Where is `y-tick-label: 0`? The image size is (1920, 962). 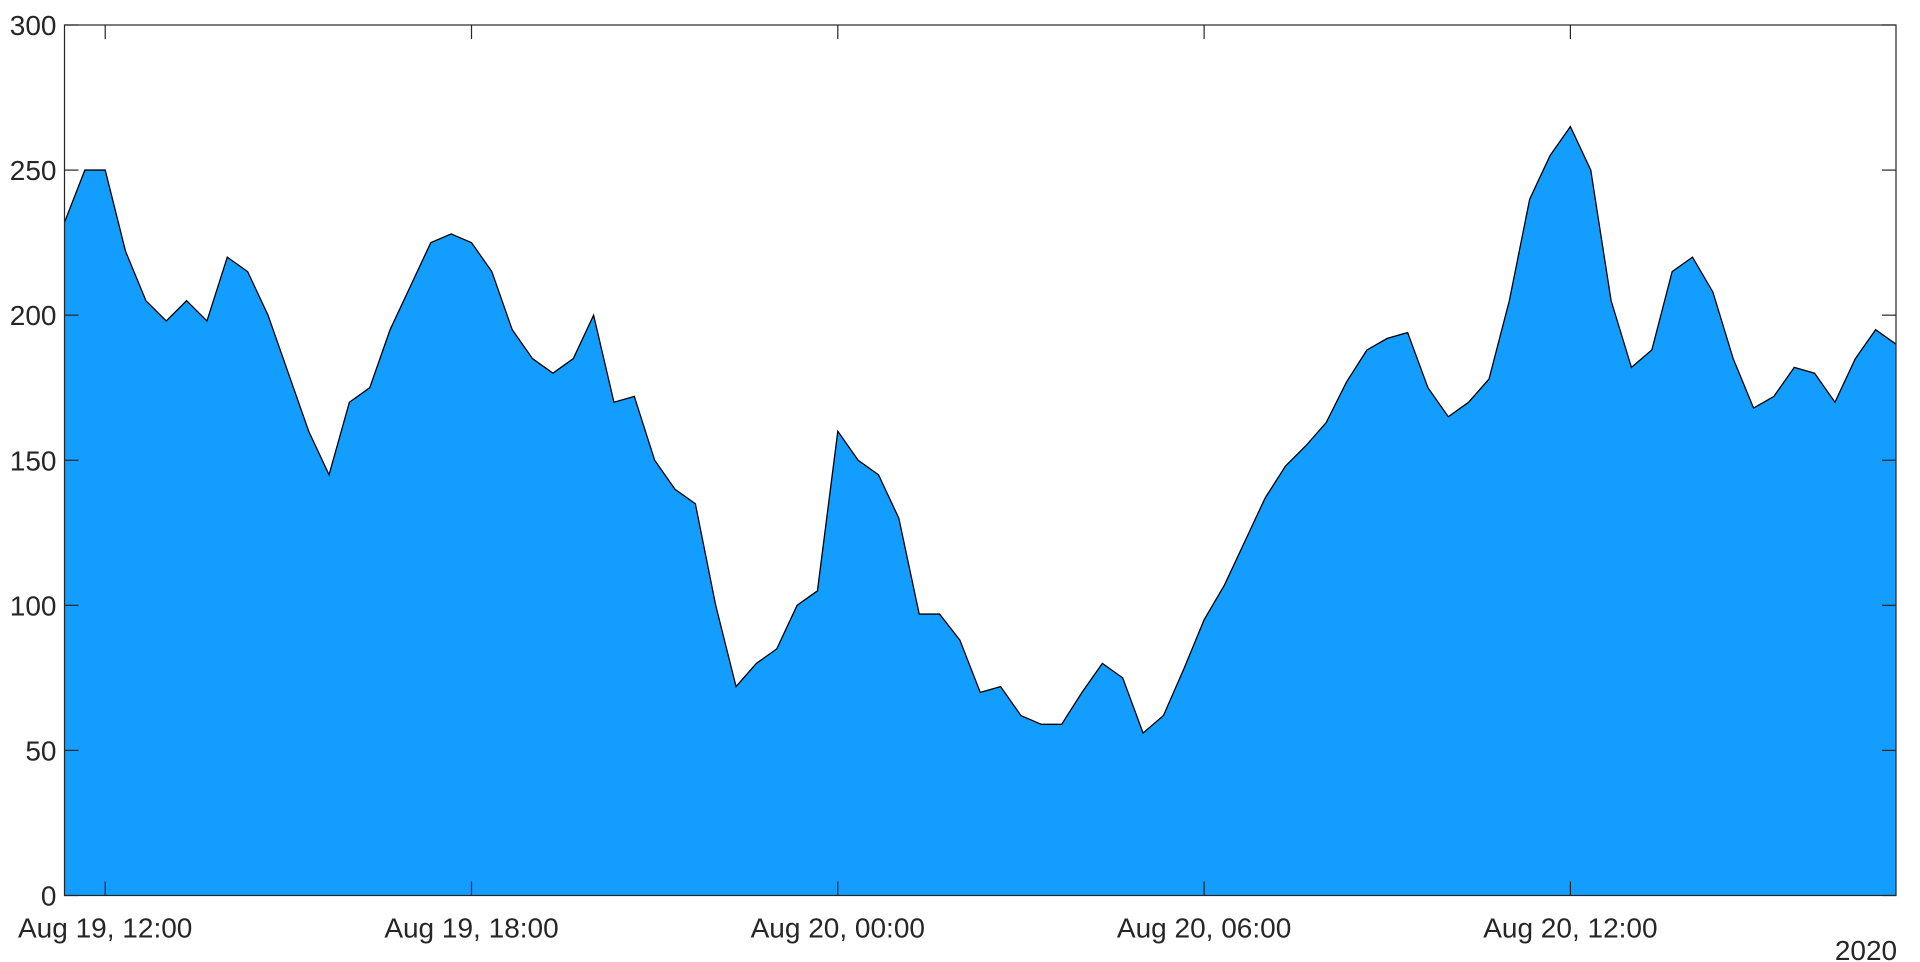
y-tick-label: 0 is located at coordinates (49, 896).